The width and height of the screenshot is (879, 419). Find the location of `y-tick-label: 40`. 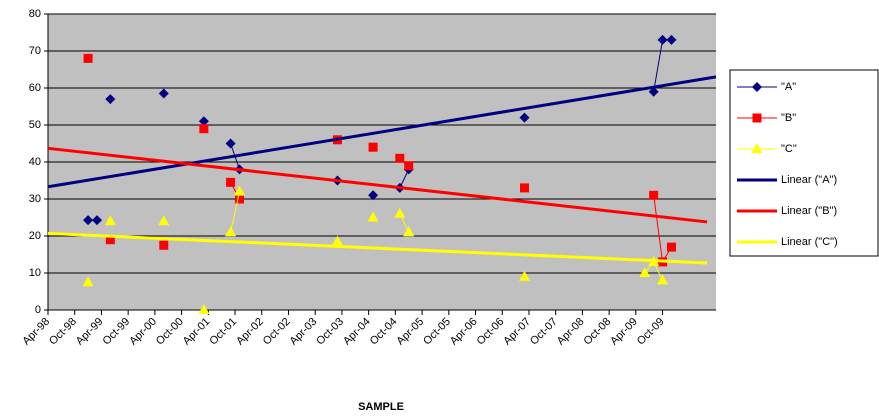

y-tick-label: 40 is located at coordinates (35, 162).